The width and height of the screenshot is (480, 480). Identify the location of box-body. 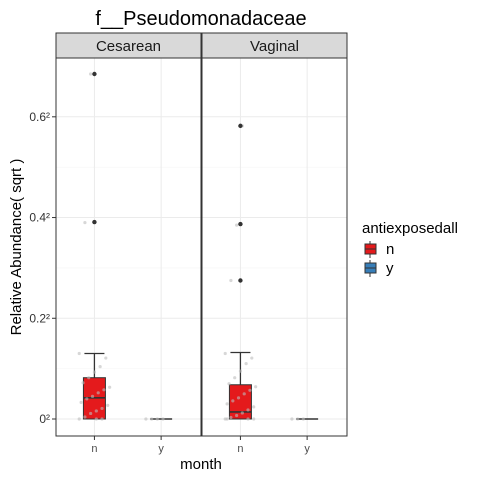
(240, 402).